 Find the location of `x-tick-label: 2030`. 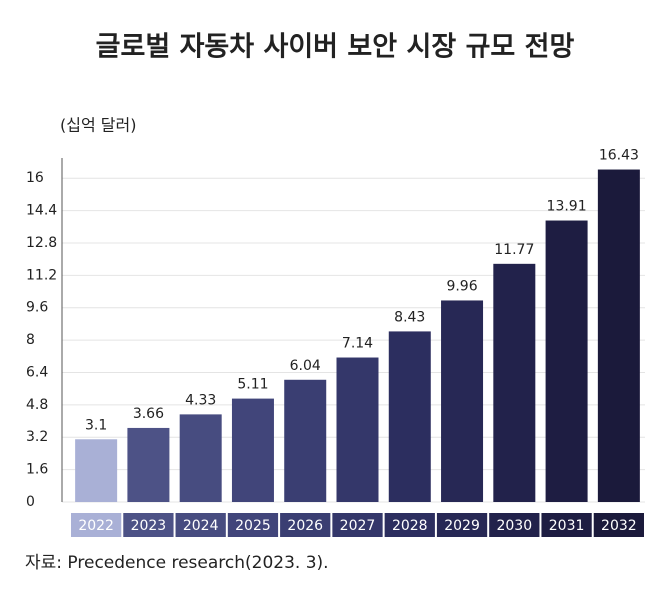

x-tick-label: 2030 is located at coordinates (514, 526).